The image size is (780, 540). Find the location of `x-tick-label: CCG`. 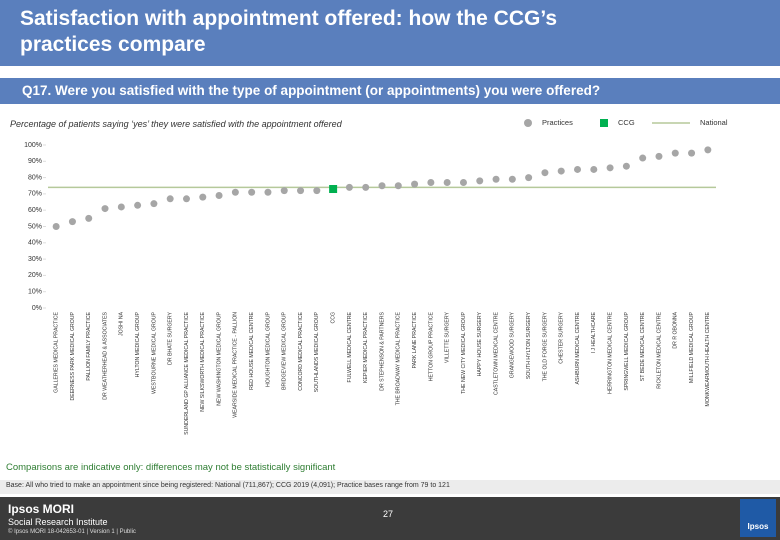

x-tick-label: CCG is located at coordinates (333, 318).